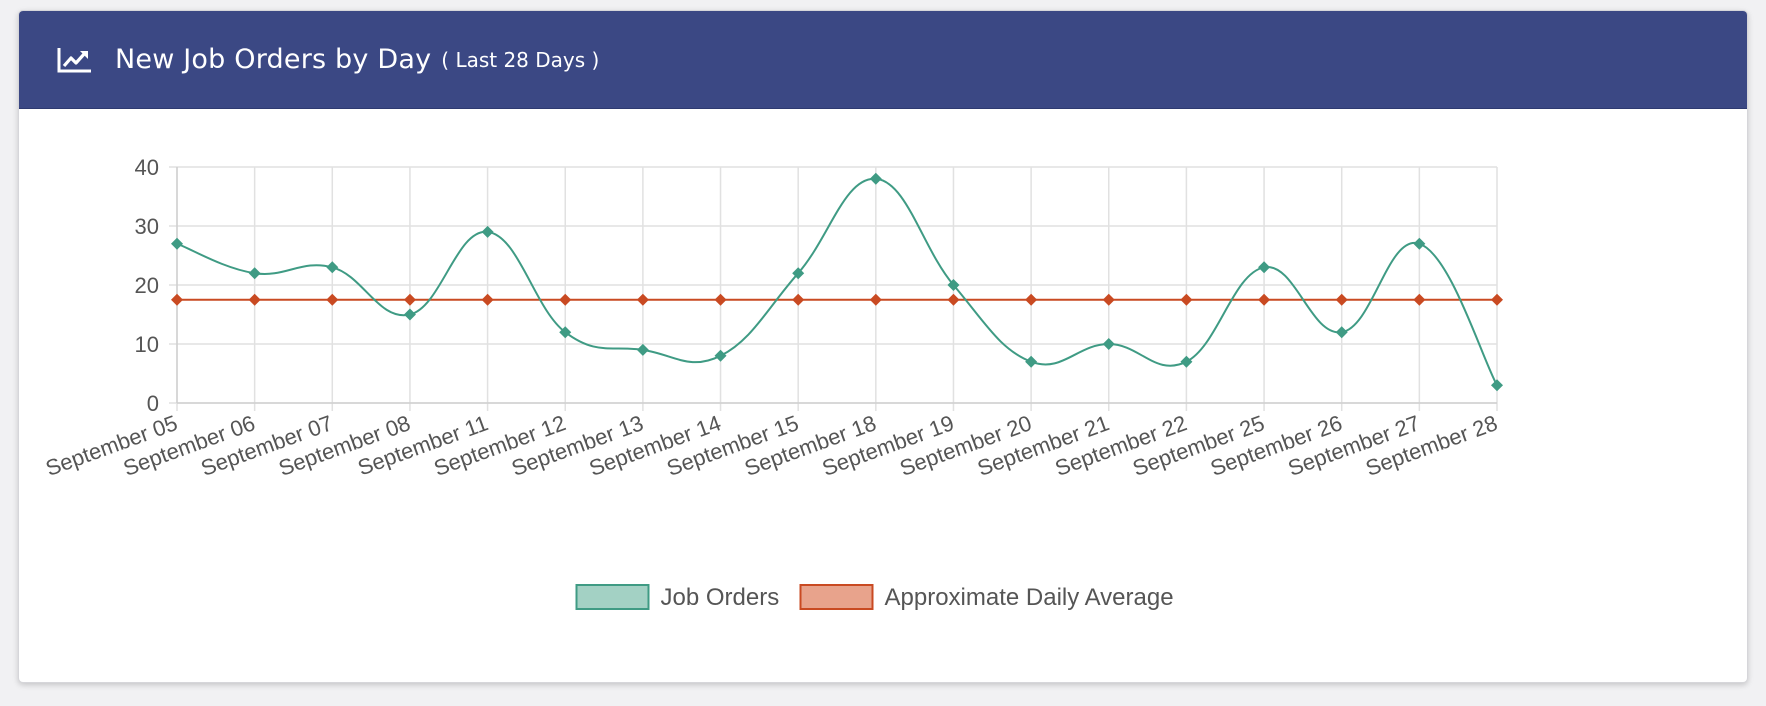  Describe the element at coordinates (153, 403) in the screenshot. I see `y-tick-label: 0` at that location.